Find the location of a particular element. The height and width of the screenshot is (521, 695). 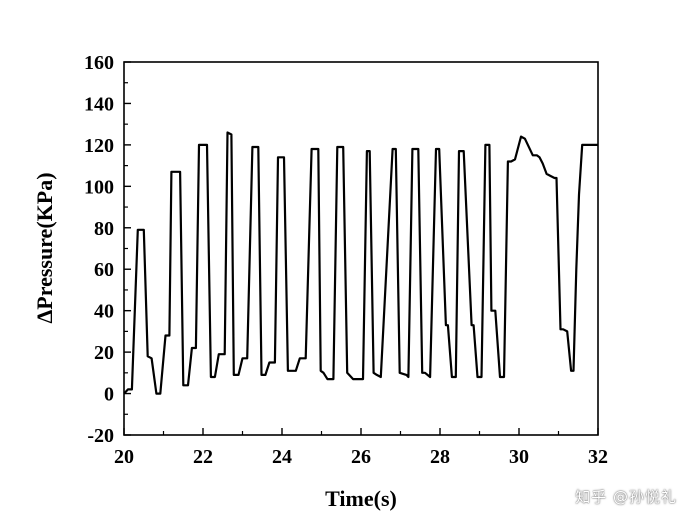

y-tick-label: -20 is located at coordinates (100, 436).